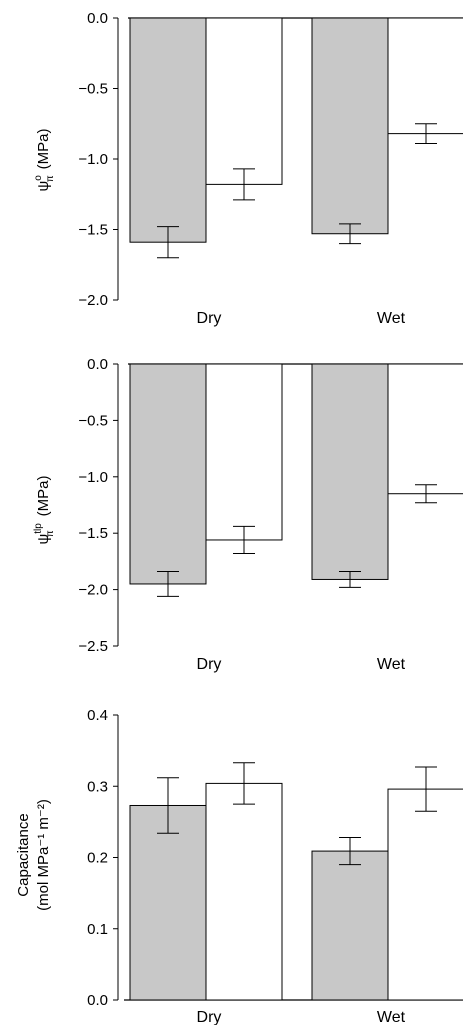 Image resolution: width=463 pixels, height=1025 pixels. Describe the element at coordinates (23, 854) in the screenshot. I see `y-axis-label-line-1: Capacitance` at that location.